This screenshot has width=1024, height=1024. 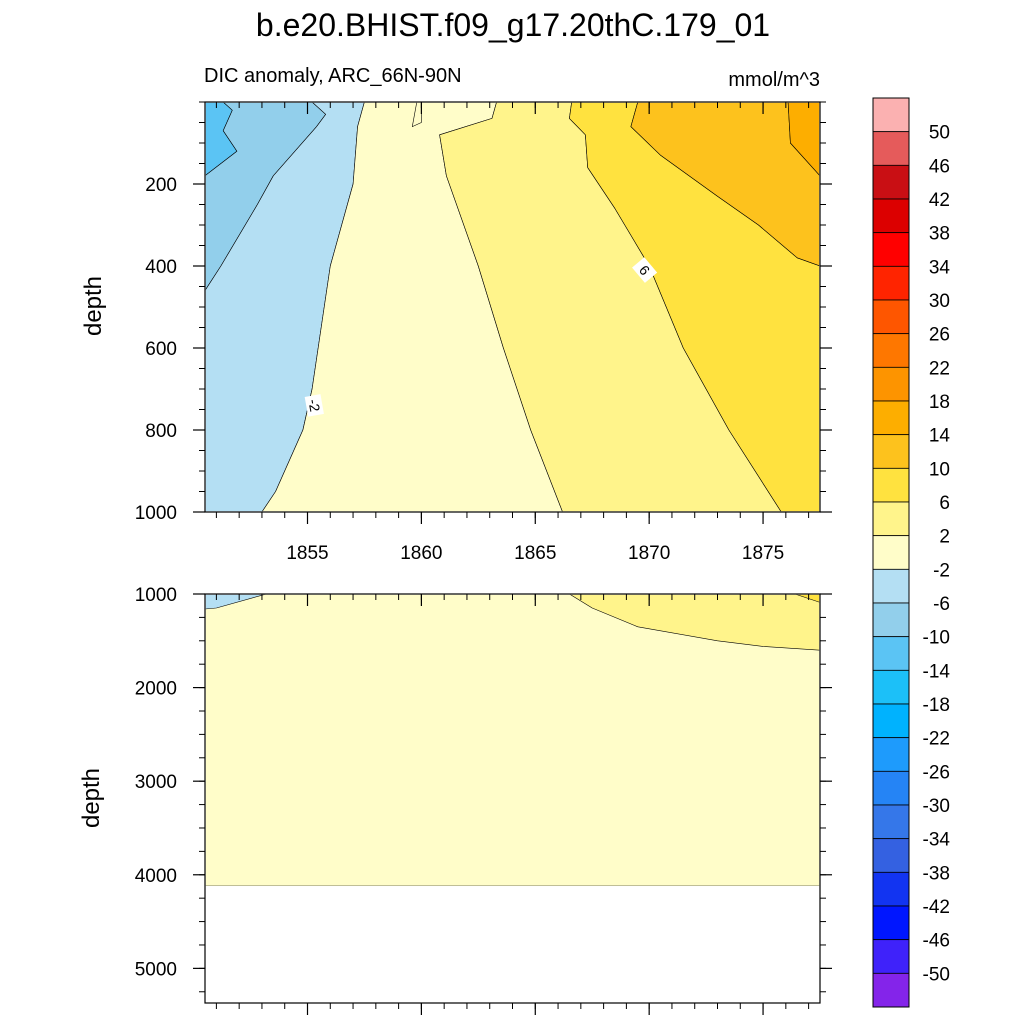 What do you see at coordinates (333, 76) in the screenshot?
I see `figure-subtitle: DIC anomaly, ARC_66N-90N` at bounding box center [333, 76].